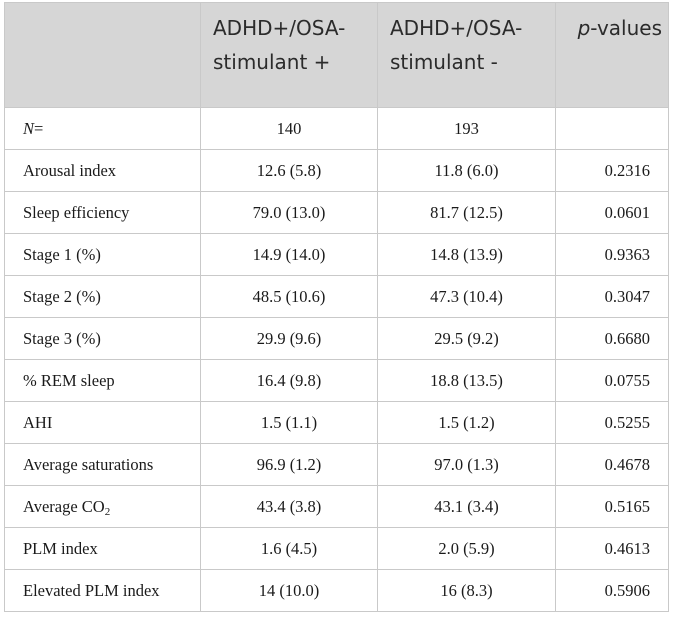  What do you see at coordinates (289, 590) in the screenshot?
I see `cell-stimulant-plus: 14 (10.0)` at bounding box center [289, 590].